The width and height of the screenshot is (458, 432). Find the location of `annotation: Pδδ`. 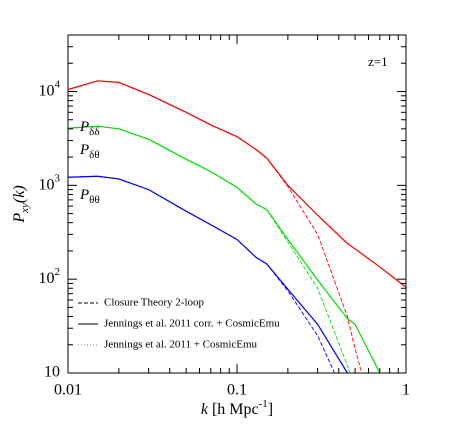

annotation: Pδδ is located at coordinates (89, 128).